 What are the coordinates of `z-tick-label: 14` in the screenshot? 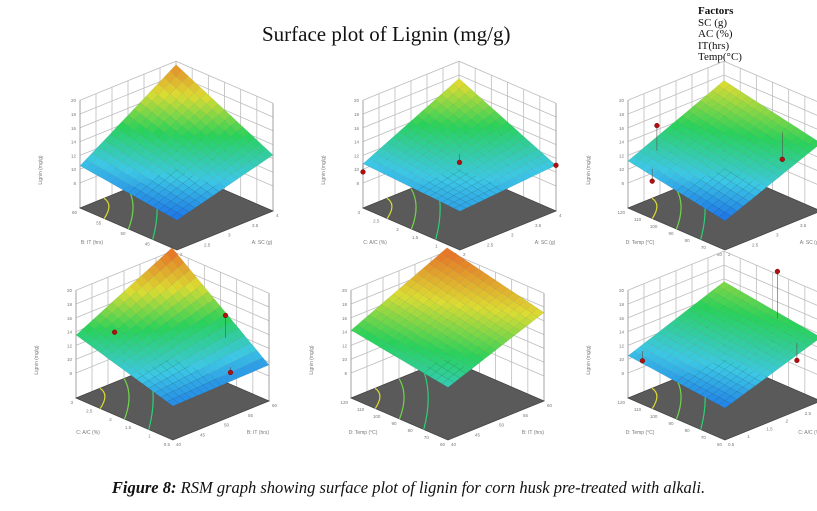 It's located at (622, 142).